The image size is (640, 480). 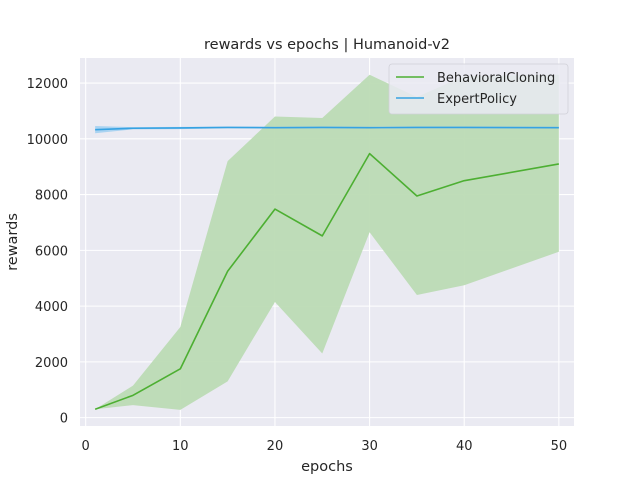 What do you see at coordinates (275, 446) in the screenshot?
I see `x-tick-label: 20` at bounding box center [275, 446].